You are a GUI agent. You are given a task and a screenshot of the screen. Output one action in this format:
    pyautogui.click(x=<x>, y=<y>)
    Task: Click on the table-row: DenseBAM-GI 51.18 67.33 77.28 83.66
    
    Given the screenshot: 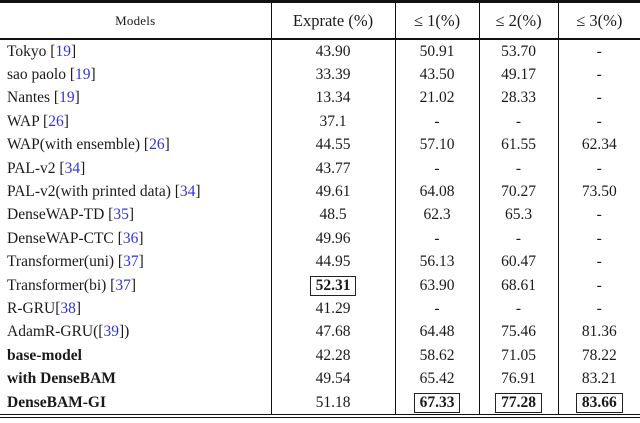 What is the action you would take?
    pyautogui.click(x=320, y=402)
    